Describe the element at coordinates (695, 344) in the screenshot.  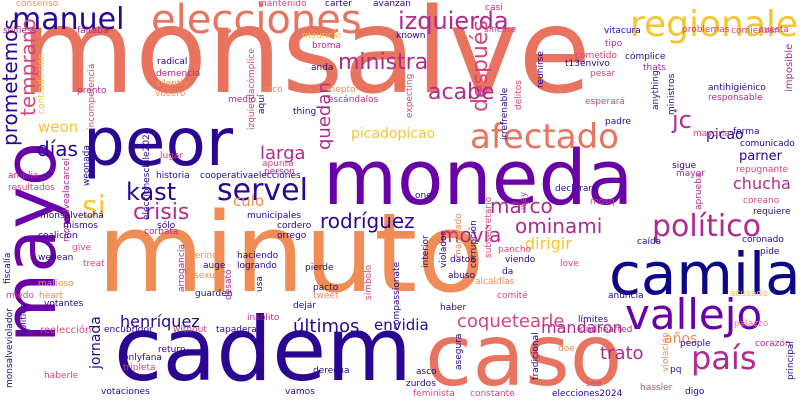
I see `word-people: people` at that location.